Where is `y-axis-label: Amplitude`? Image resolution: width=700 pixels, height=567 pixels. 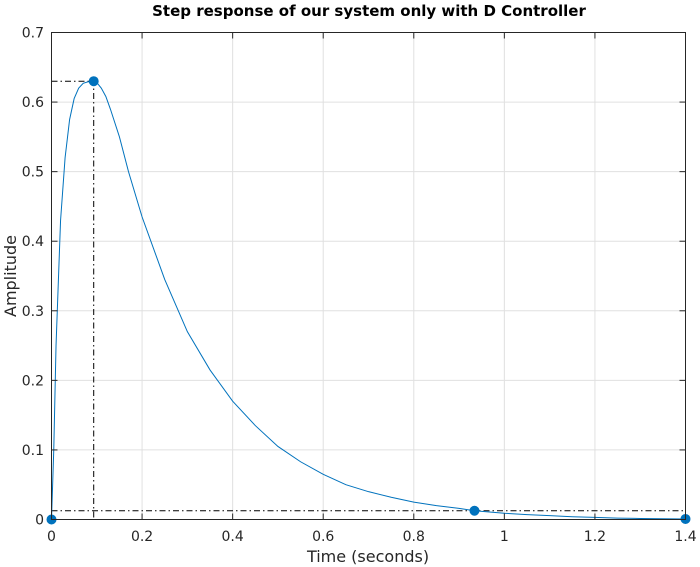 y-axis-label: Amplitude is located at coordinates (10, 276).